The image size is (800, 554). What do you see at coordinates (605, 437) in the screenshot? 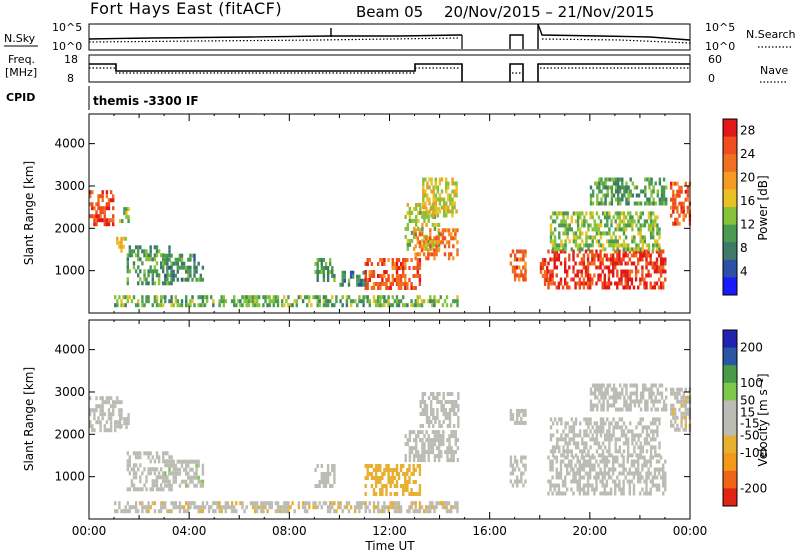
I see `echo-region` at bounding box center [605, 437].